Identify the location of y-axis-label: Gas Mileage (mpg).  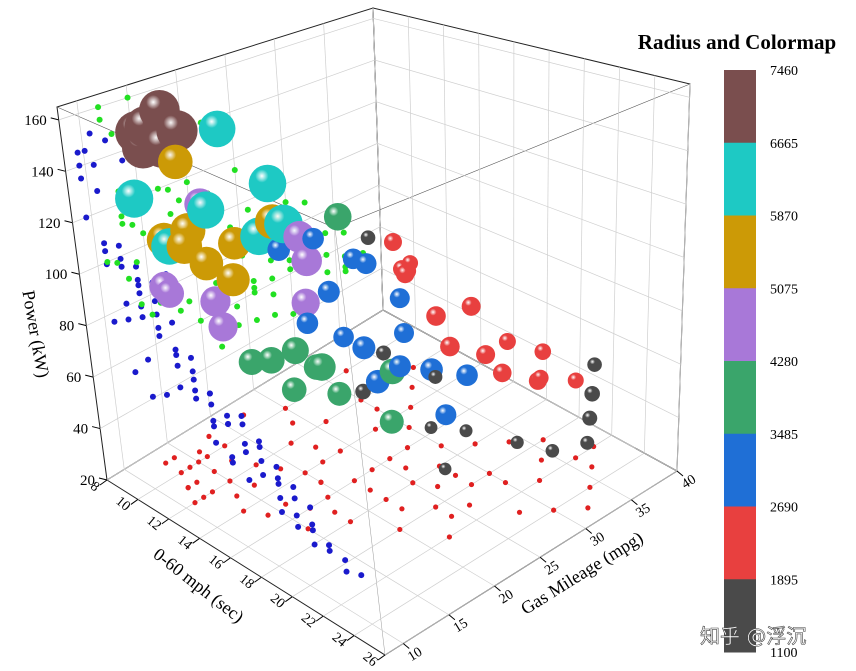
(582, 573).